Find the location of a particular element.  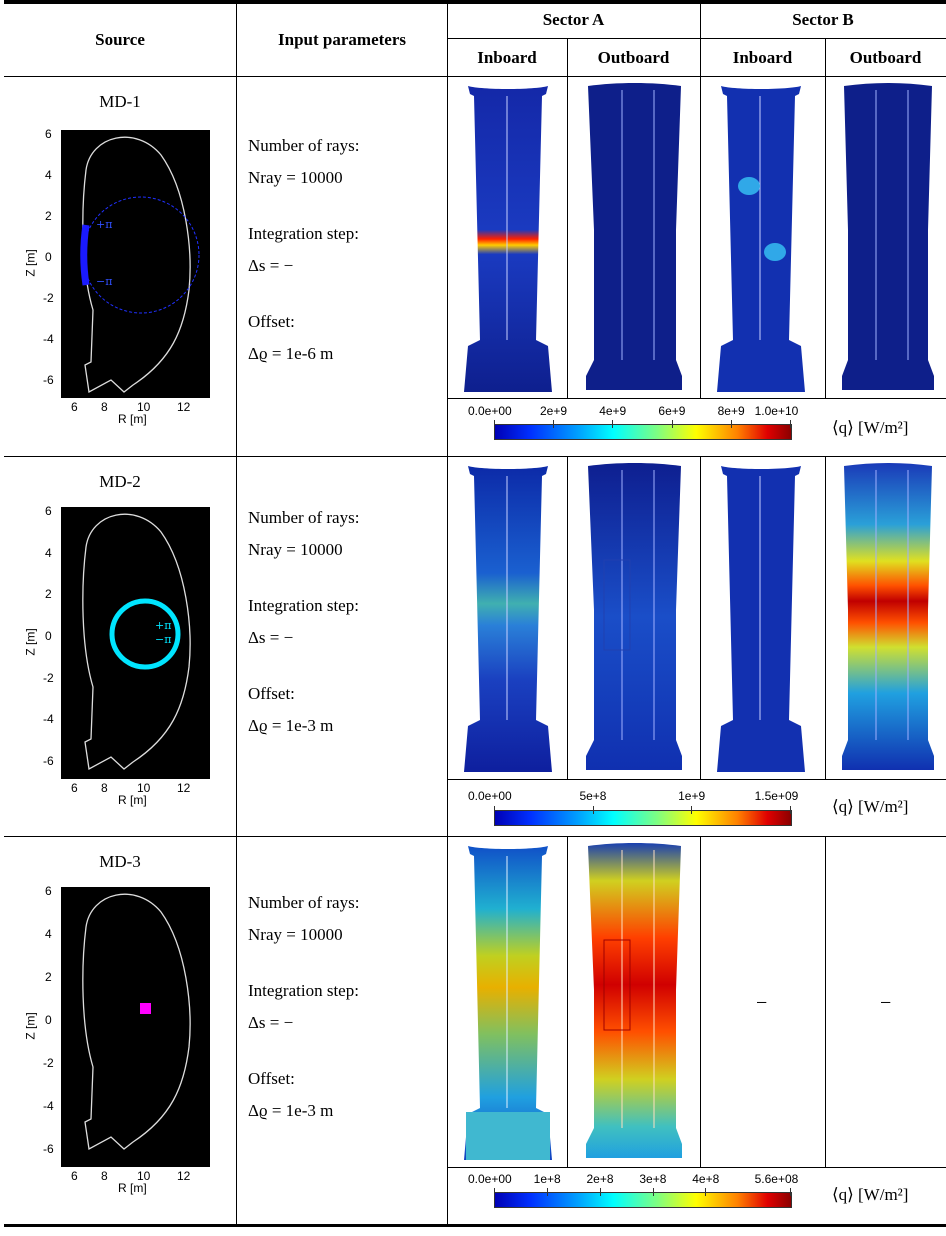

panel-md1-sector-b-inboard is located at coordinates (761, 239).